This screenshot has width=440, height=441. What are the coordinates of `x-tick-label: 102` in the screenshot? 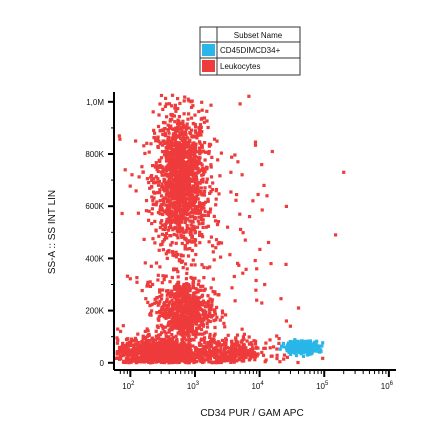 It's located at (128, 386).